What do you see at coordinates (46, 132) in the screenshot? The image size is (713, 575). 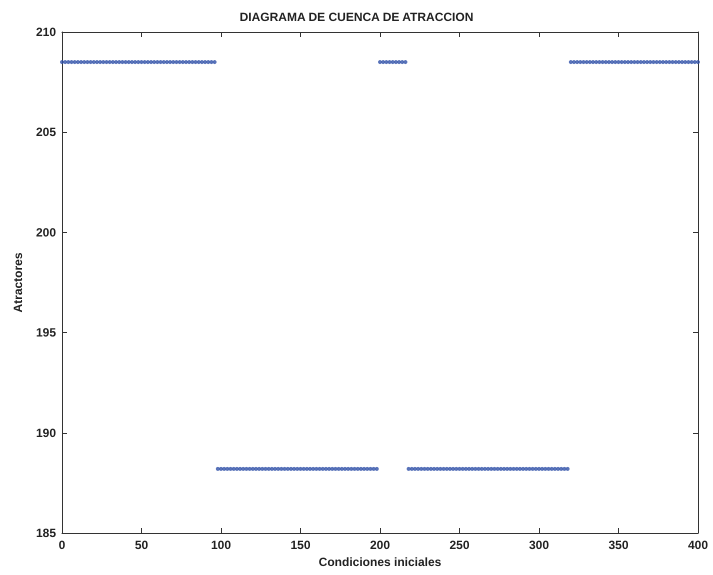 I see `y-tick-label: 205` at bounding box center [46, 132].